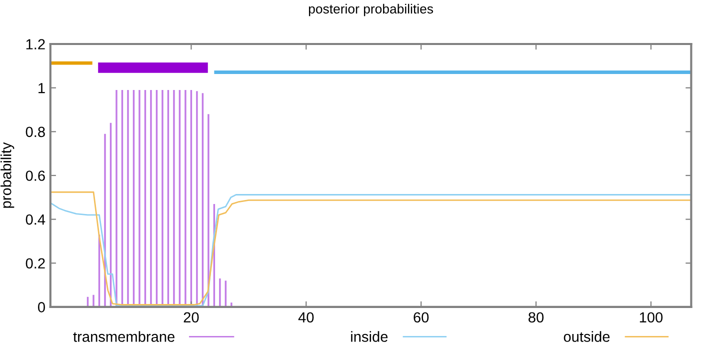 The height and width of the screenshot is (352, 720). Describe the element at coordinates (191, 317) in the screenshot. I see `x-tick-label: 20` at that location.